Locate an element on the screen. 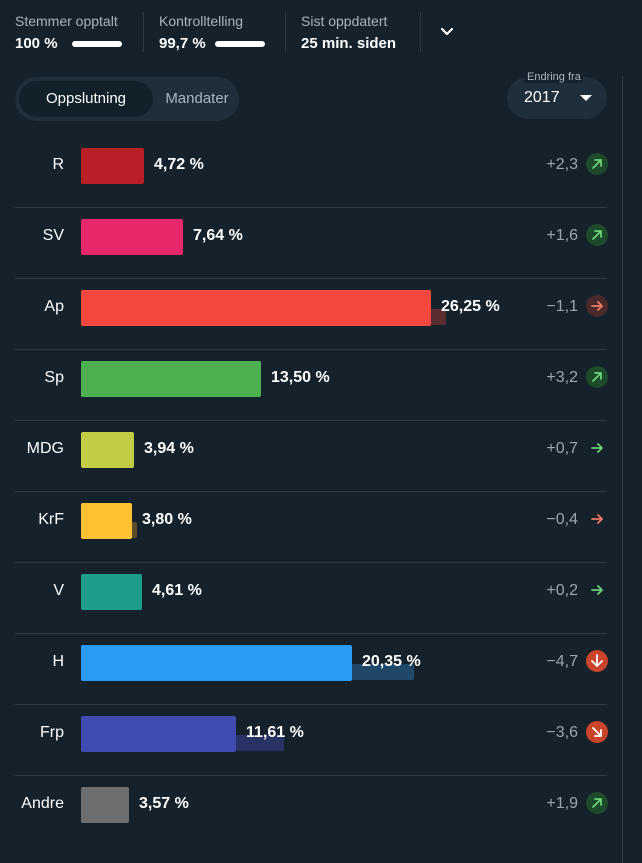  party-name: R is located at coordinates (58, 164).